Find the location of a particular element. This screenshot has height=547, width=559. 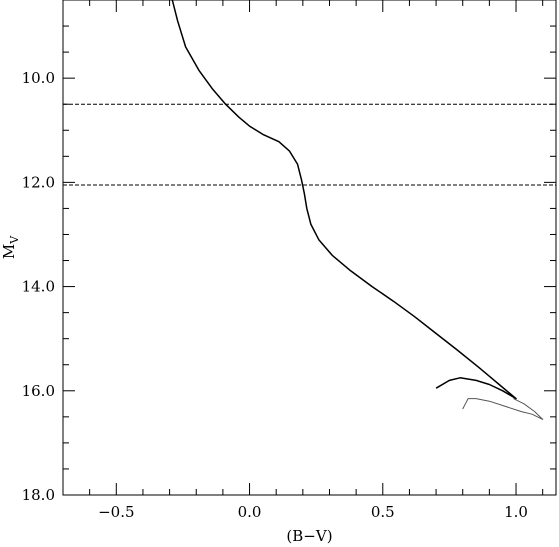

y-axis-label-main: M is located at coordinates (9, 251).